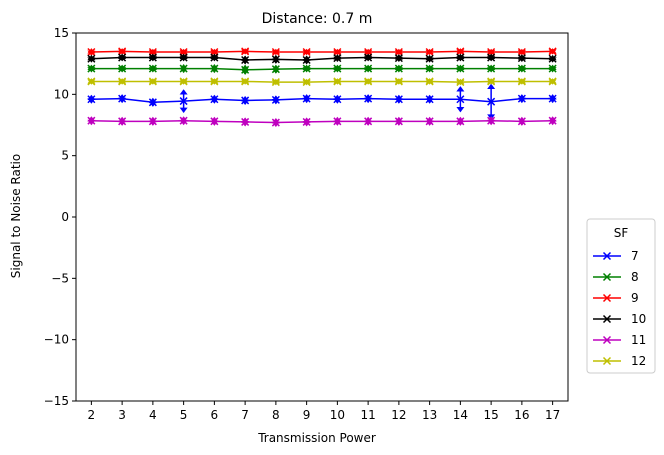 Image resolution: width=664 pixels, height=455 pixels. Describe the element at coordinates (184, 415) in the screenshot. I see `x-tick-label: 5` at that location.